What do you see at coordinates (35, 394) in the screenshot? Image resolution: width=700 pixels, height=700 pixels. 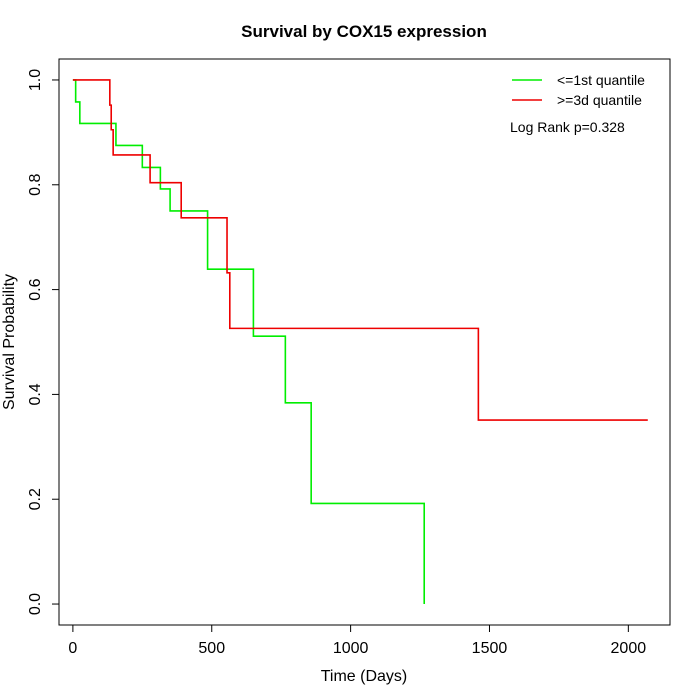 I see `y-tick-label: 0.4` at bounding box center [35, 394].